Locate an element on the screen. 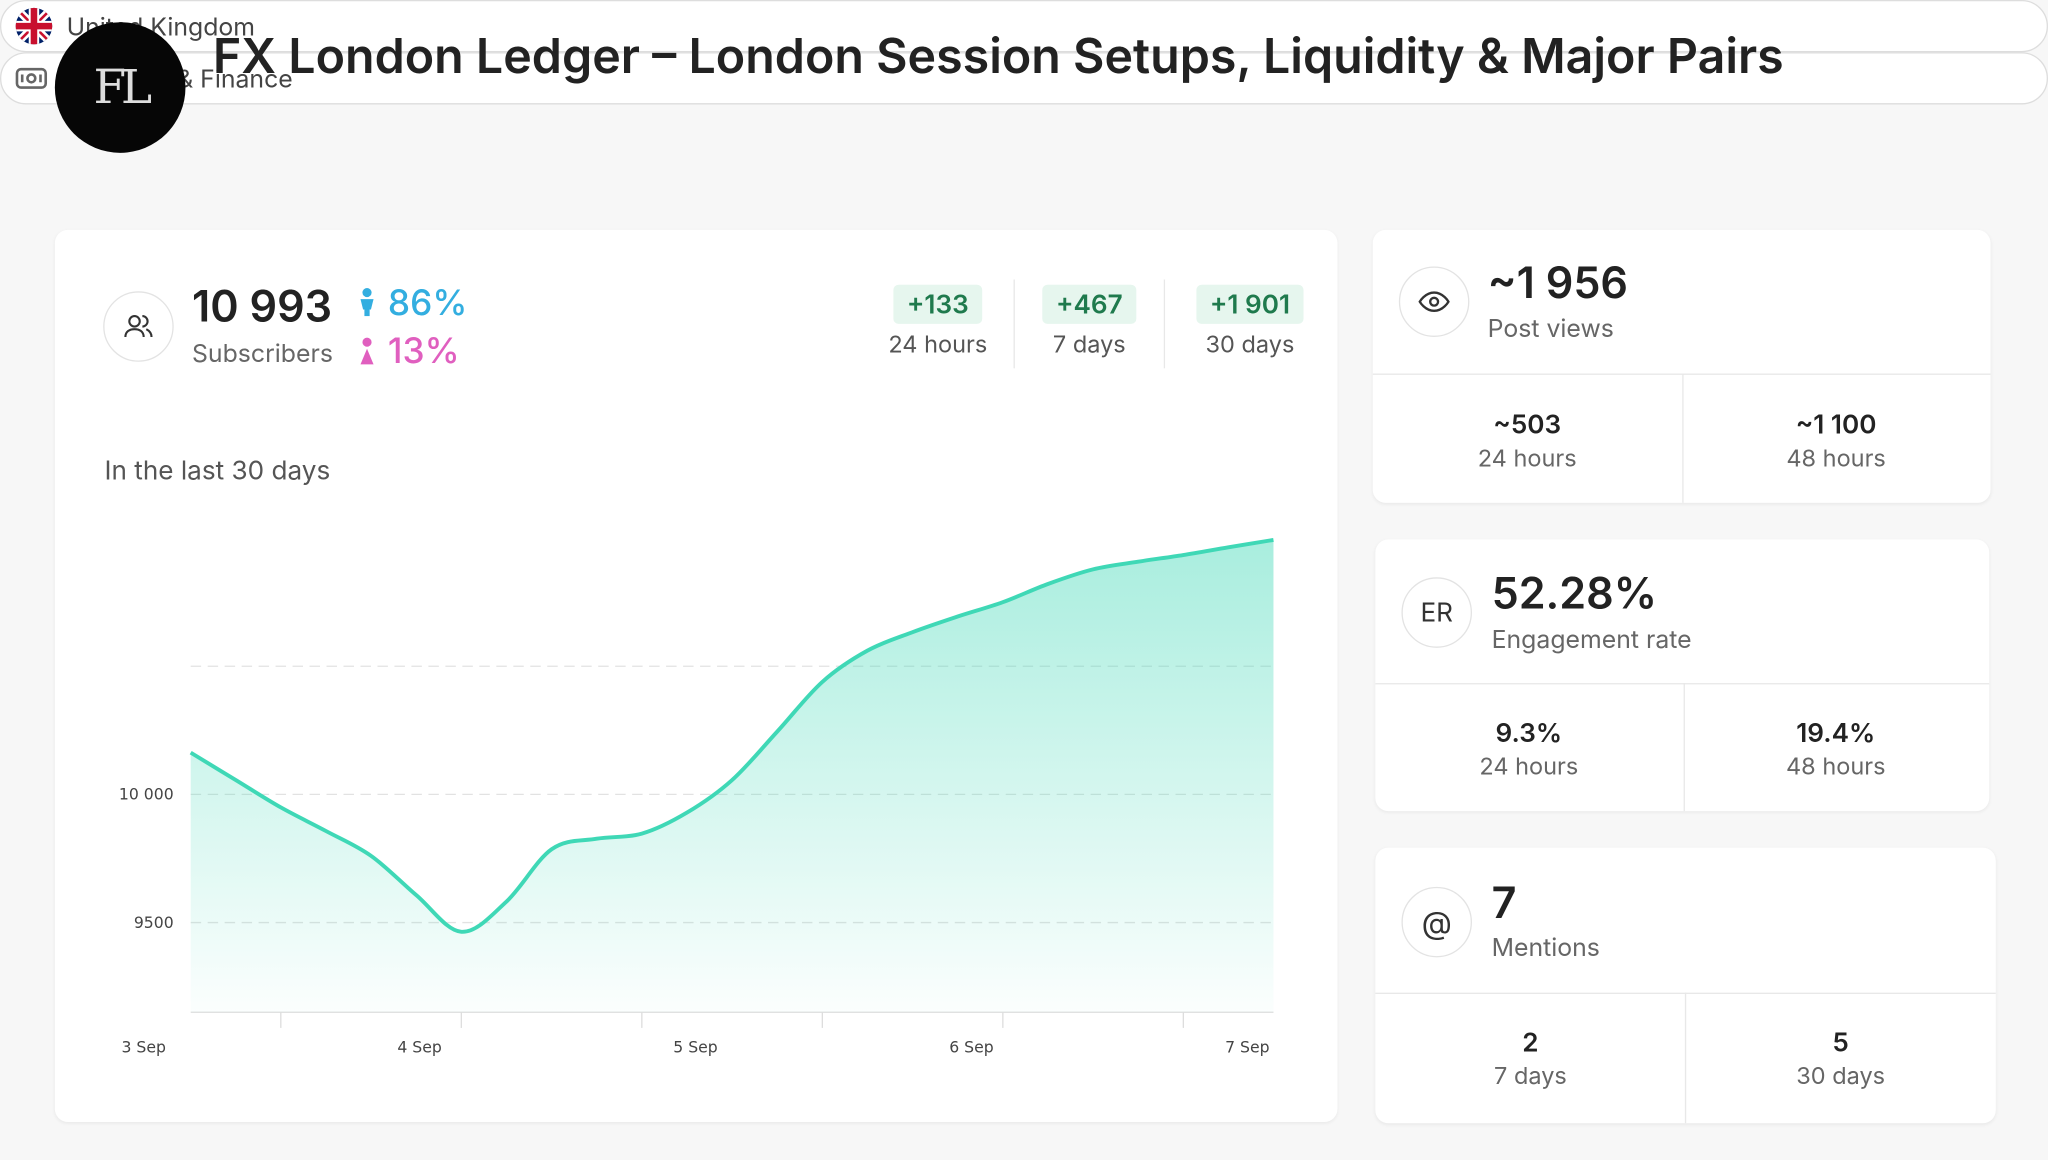 This screenshot has height=1160, width=2048. y-tick-label: 10 000 is located at coordinates (146, 794).